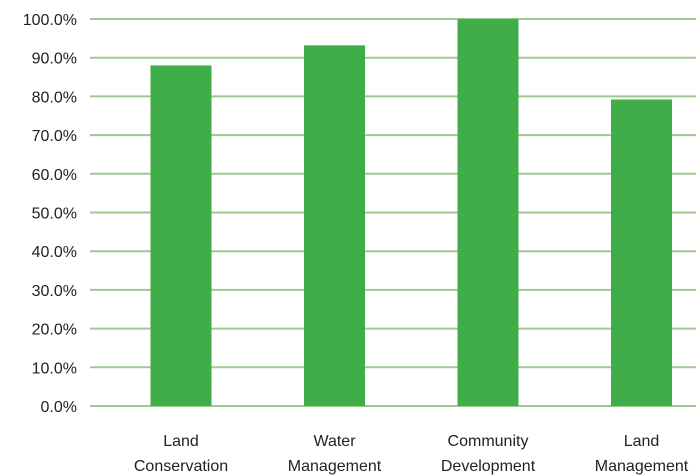 Image resolution: width=696 pixels, height=475 pixels. What do you see at coordinates (54, 368) in the screenshot?
I see `y-tick-label: 10.0%` at bounding box center [54, 368].